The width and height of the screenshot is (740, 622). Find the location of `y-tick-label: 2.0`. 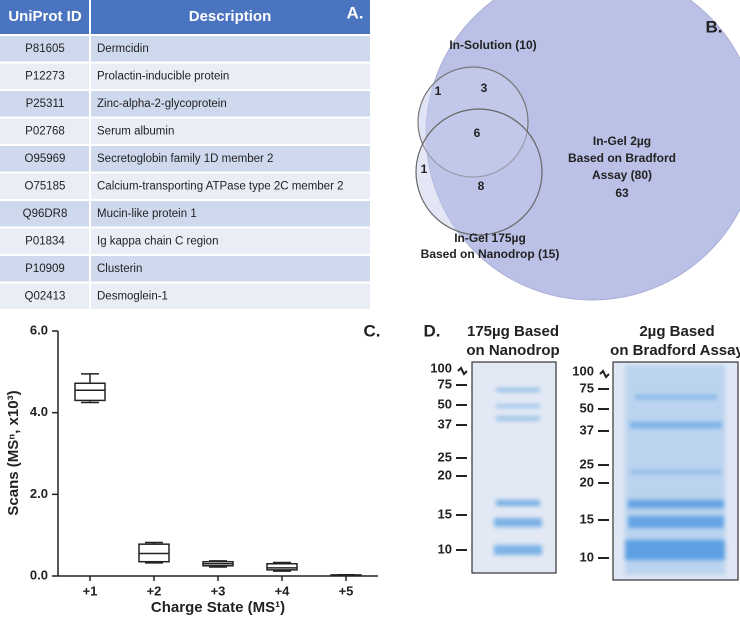

y-tick-label: 2.0 is located at coordinates (39, 493).